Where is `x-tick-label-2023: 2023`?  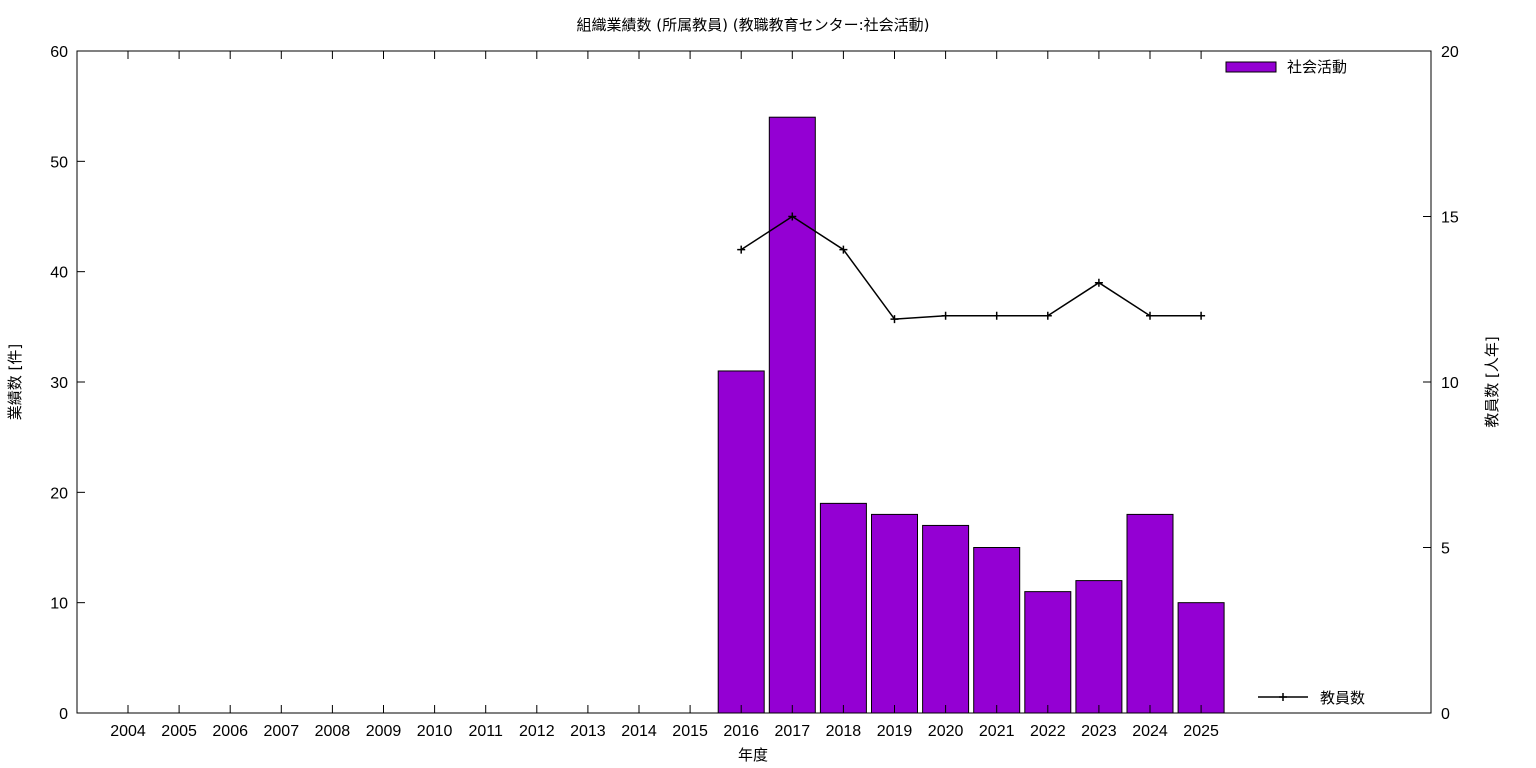 x-tick-label-2023: 2023 is located at coordinates (1099, 731).